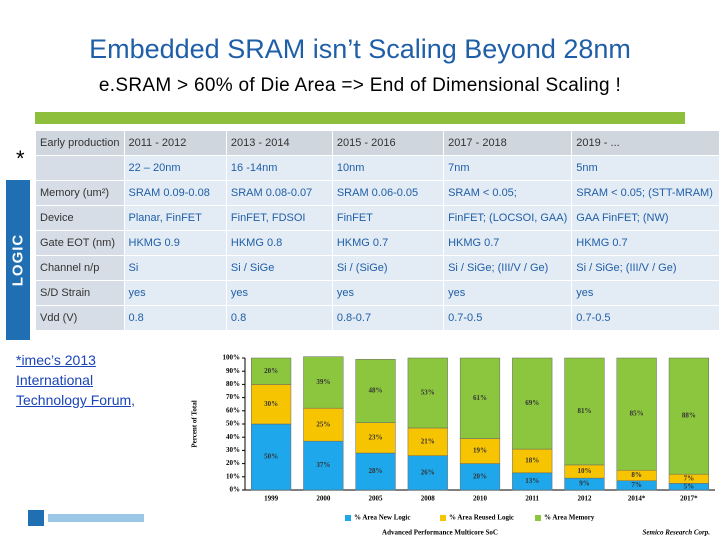  I want to click on value-label: 20%, so click(271, 371).